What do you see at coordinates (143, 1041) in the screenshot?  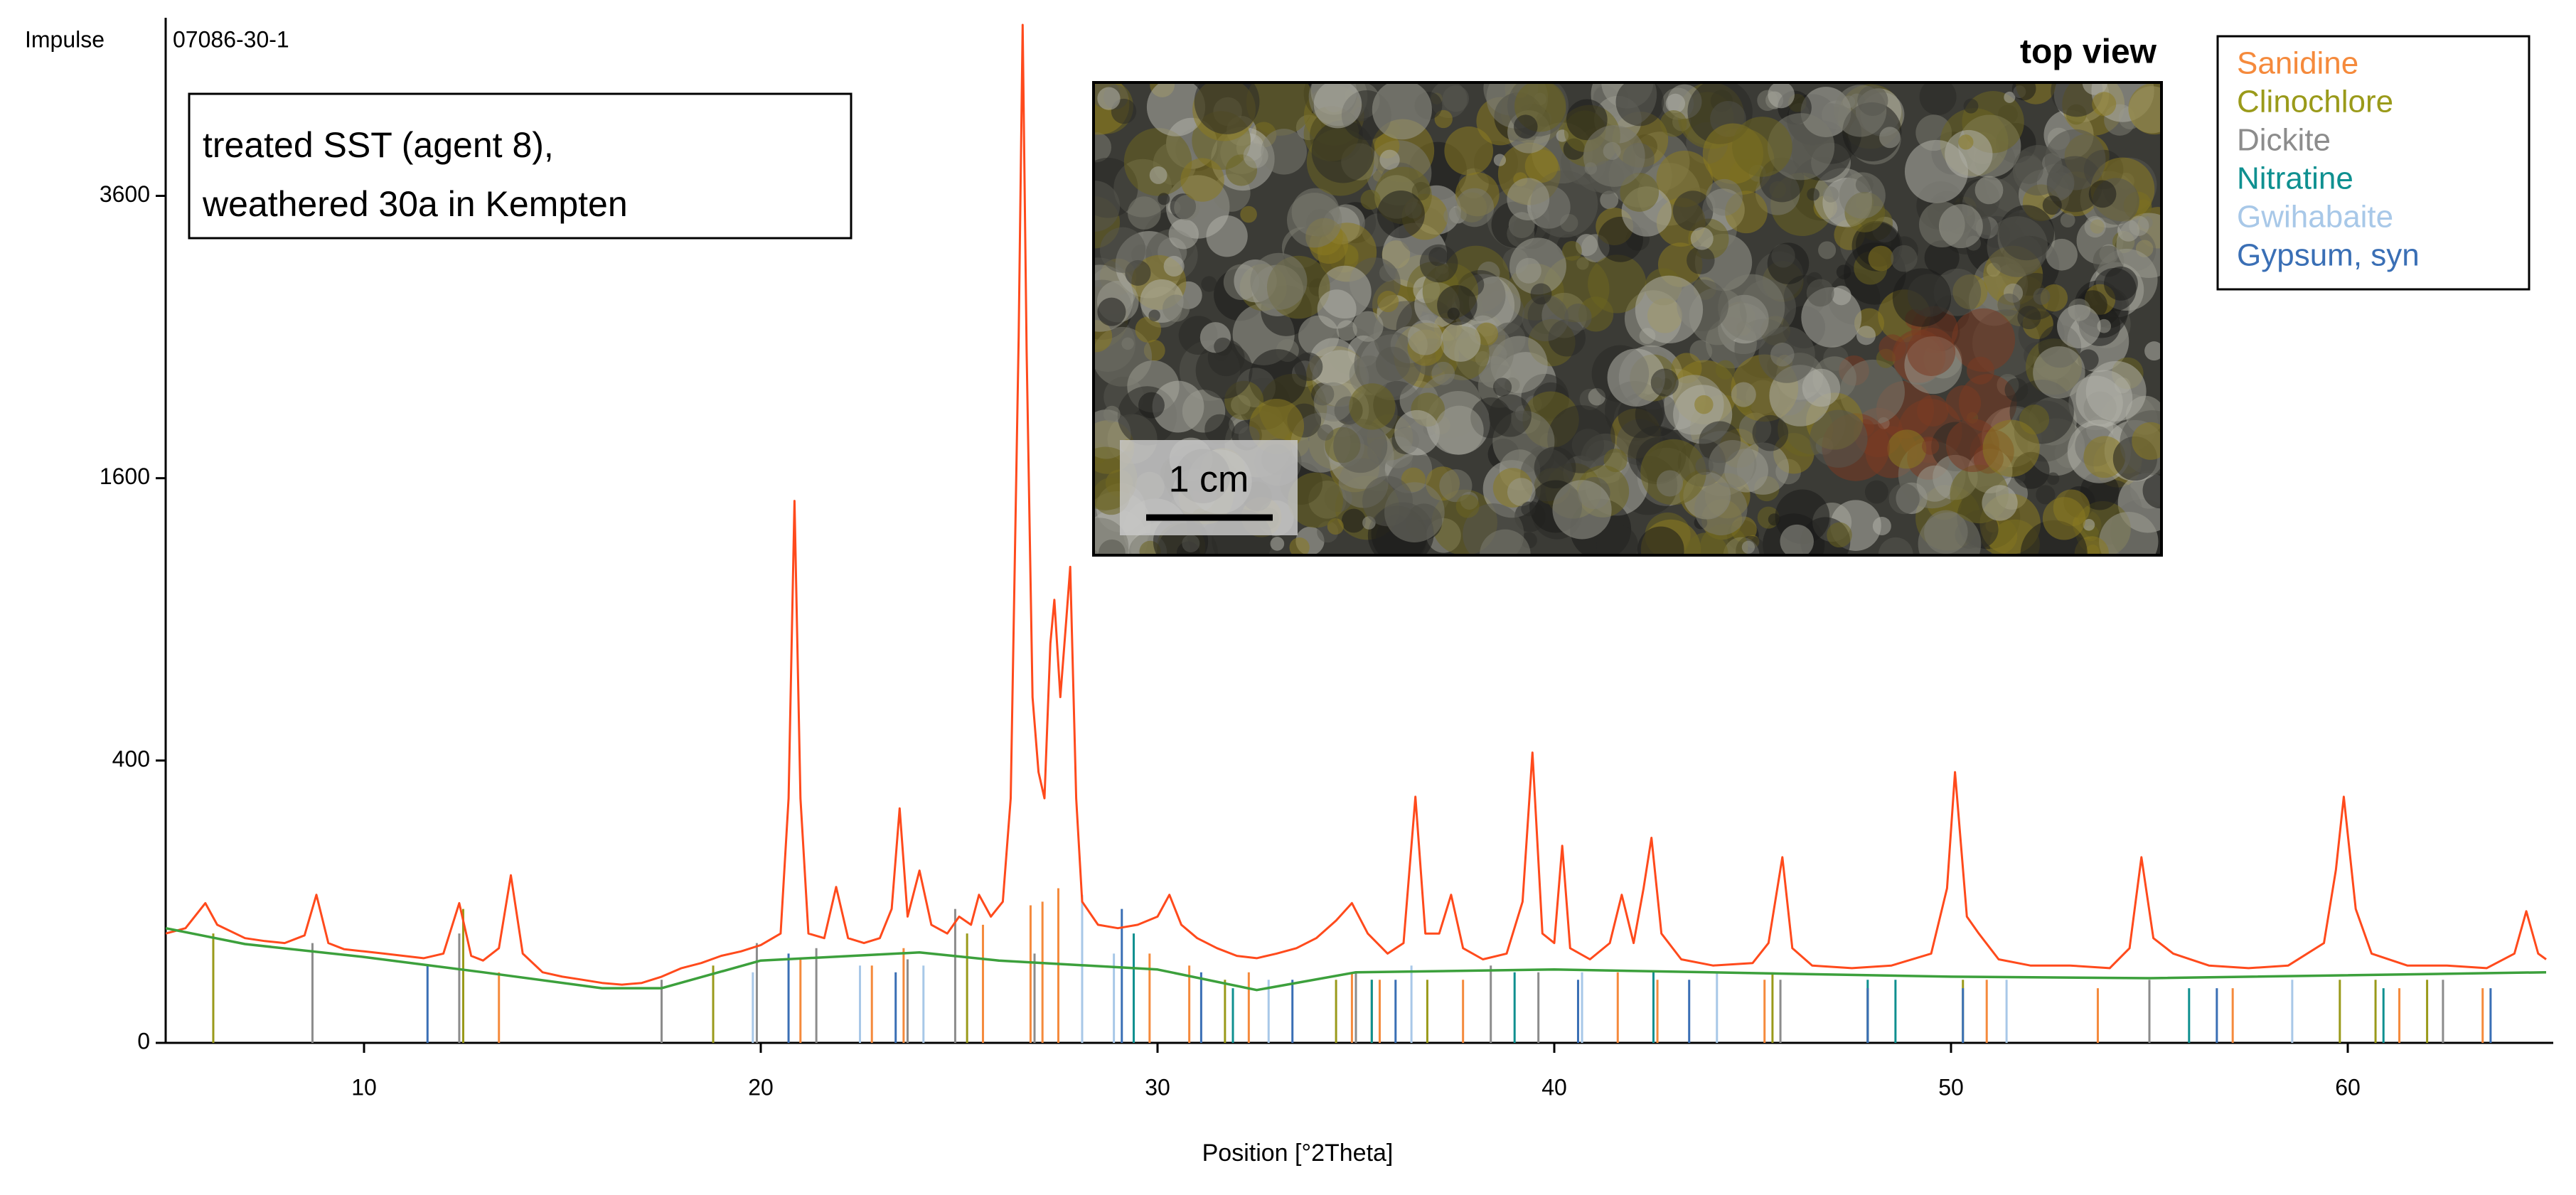 I see `y-tick-label: 0` at bounding box center [143, 1041].